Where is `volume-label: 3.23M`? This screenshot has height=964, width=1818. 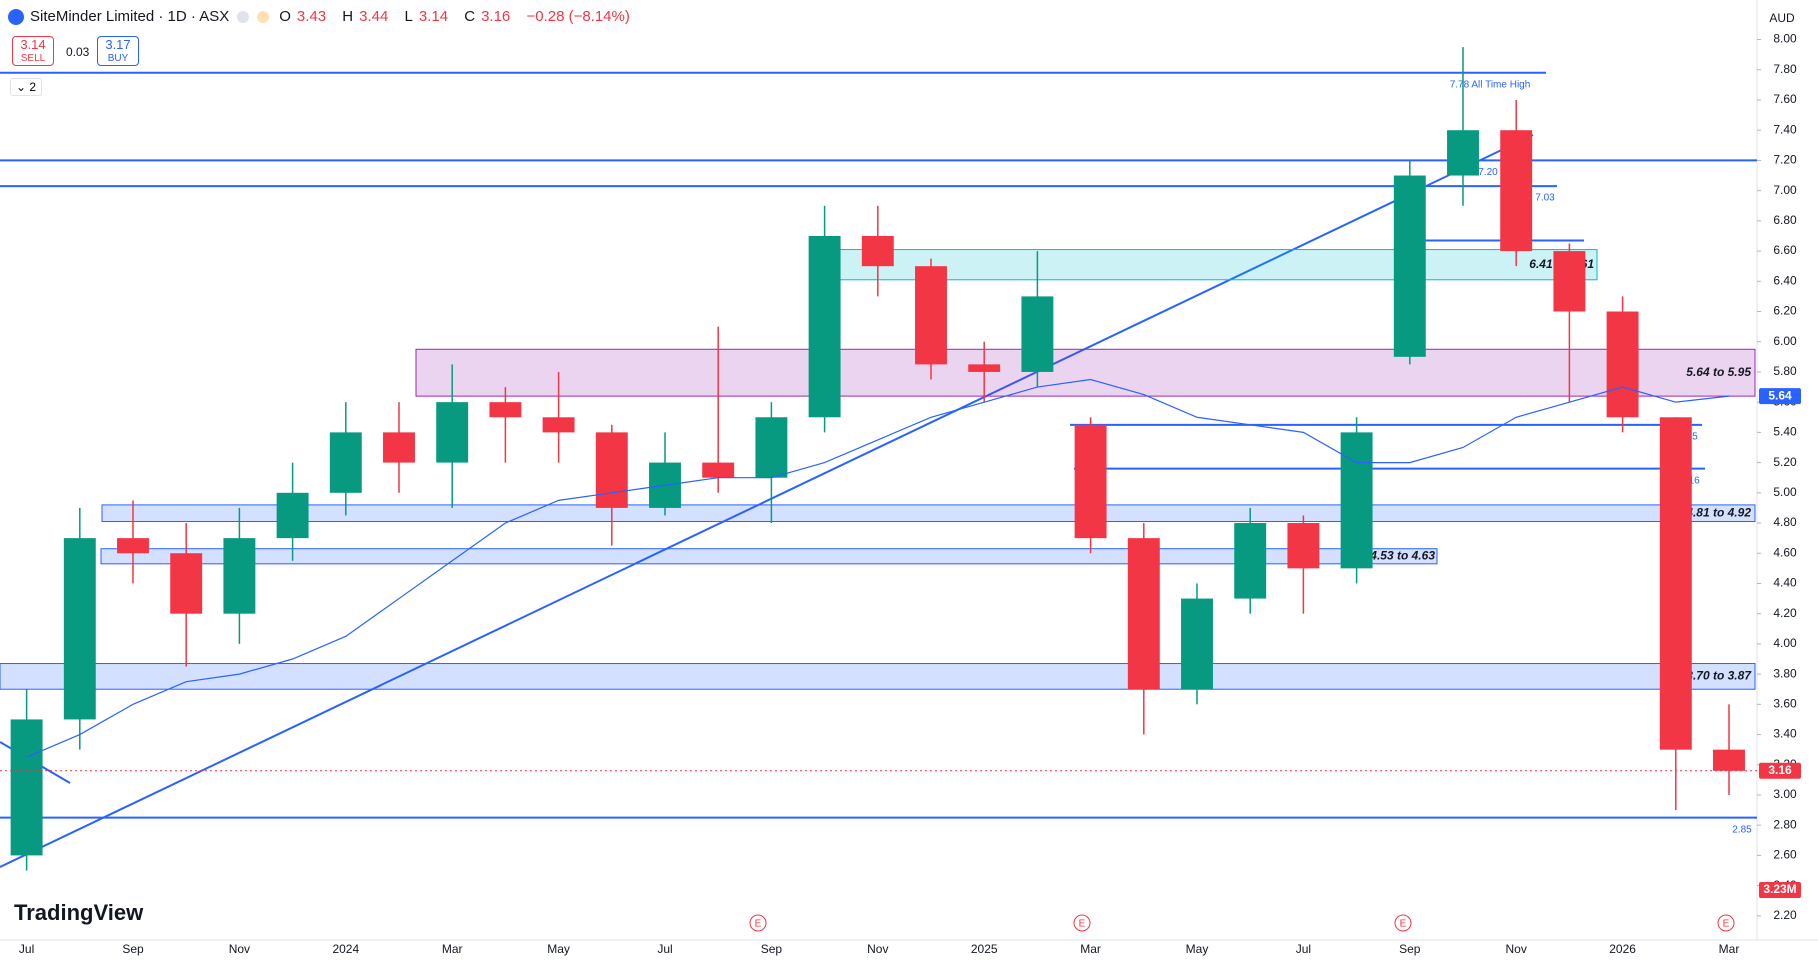
volume-label: 3.23M is located at coordinates (1779, 889).